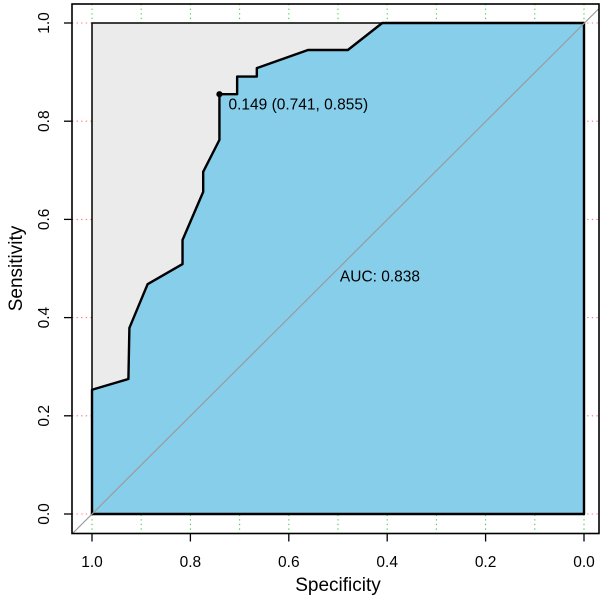 The height and width of the screenshot is (599, 605). What do you see at coordinates (486, 562) in the screenshot?
I see `x-tick-label: 0.2` at bounding box center [486, 562].